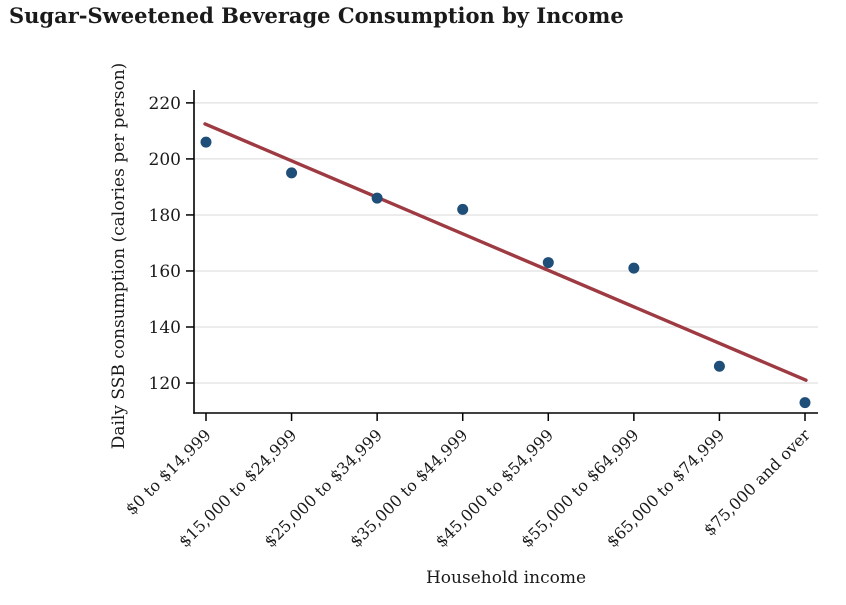  I want to click on x-tick-label: $0 to $14,999, so click(168, 471).